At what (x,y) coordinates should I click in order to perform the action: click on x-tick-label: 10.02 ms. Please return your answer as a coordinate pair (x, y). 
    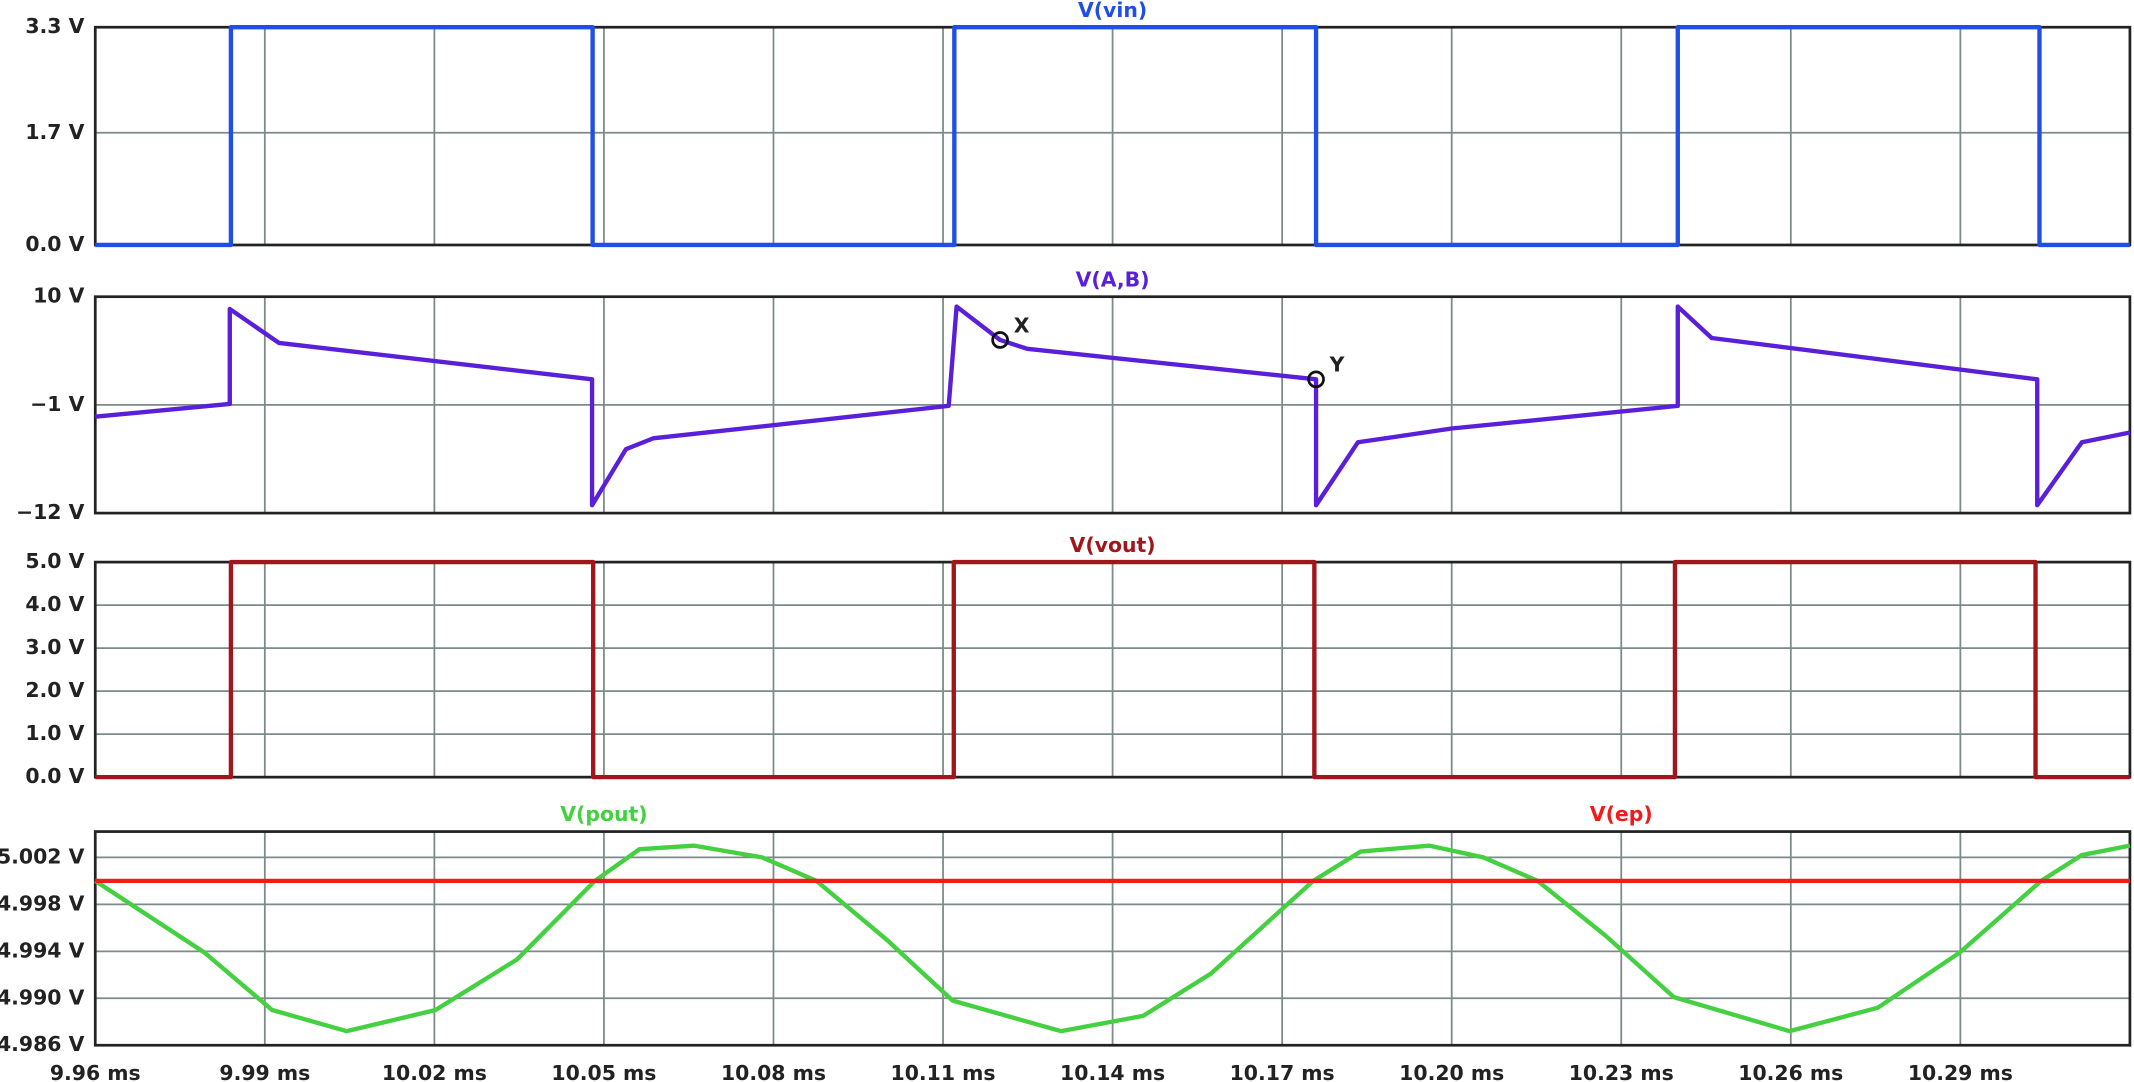
    Looking at the image, I should click on (434, 1071).